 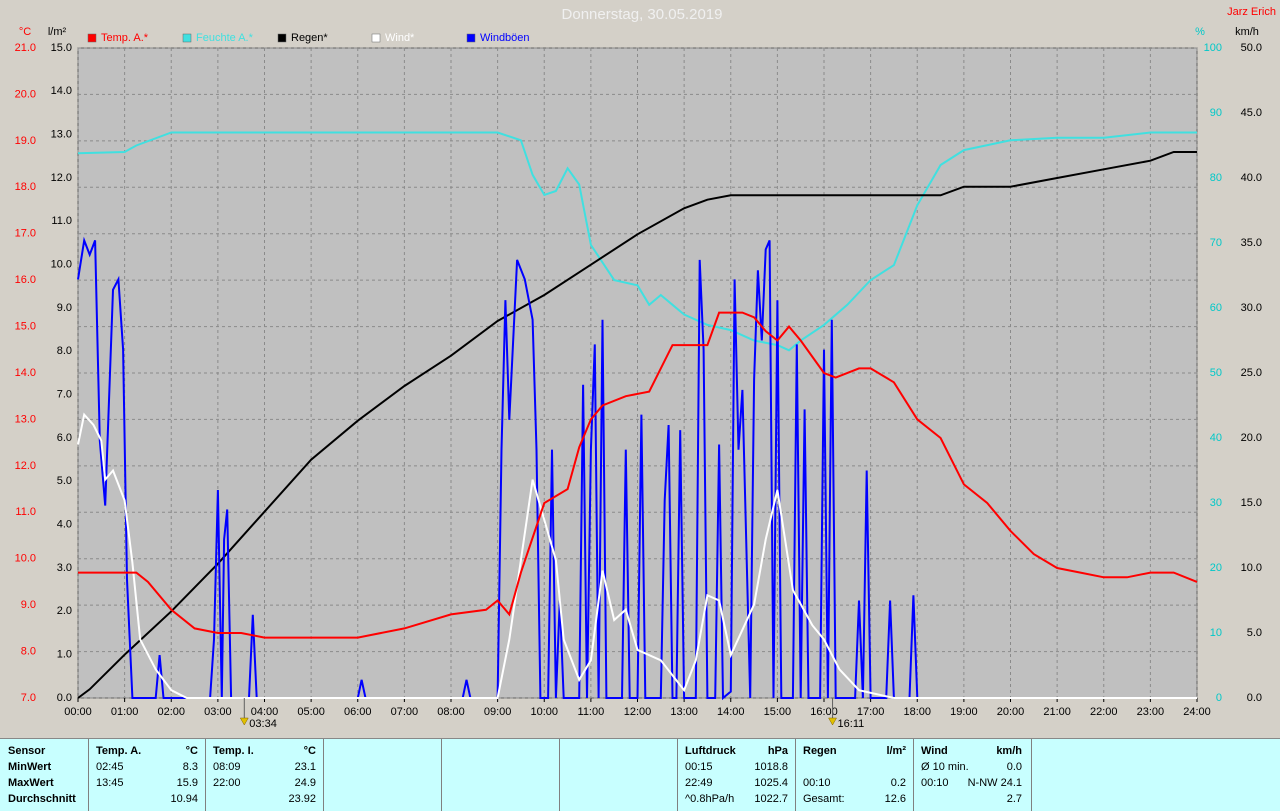 What do you see at coordinates (110, 767) in the screenshot?
I see `table-cell: 02:45` at bounding box center [110, 767].